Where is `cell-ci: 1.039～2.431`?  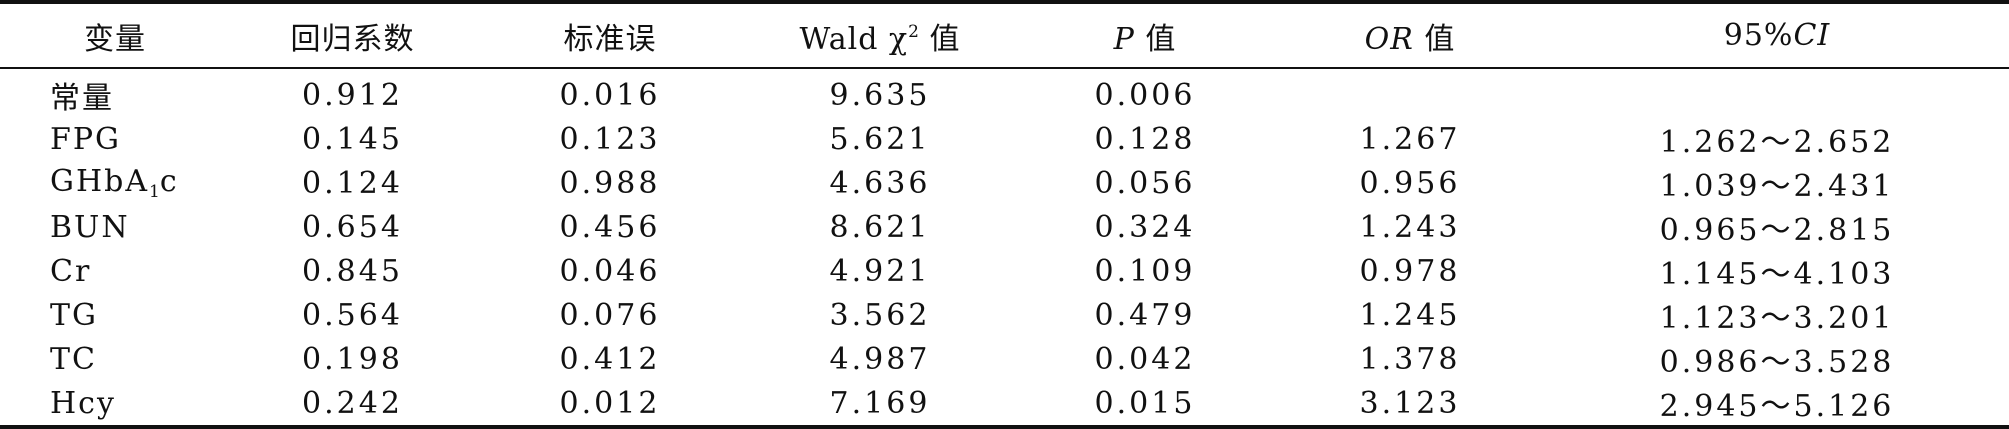
cell-ci: 1.039～2.431 is located at coordinates (1777, 186).